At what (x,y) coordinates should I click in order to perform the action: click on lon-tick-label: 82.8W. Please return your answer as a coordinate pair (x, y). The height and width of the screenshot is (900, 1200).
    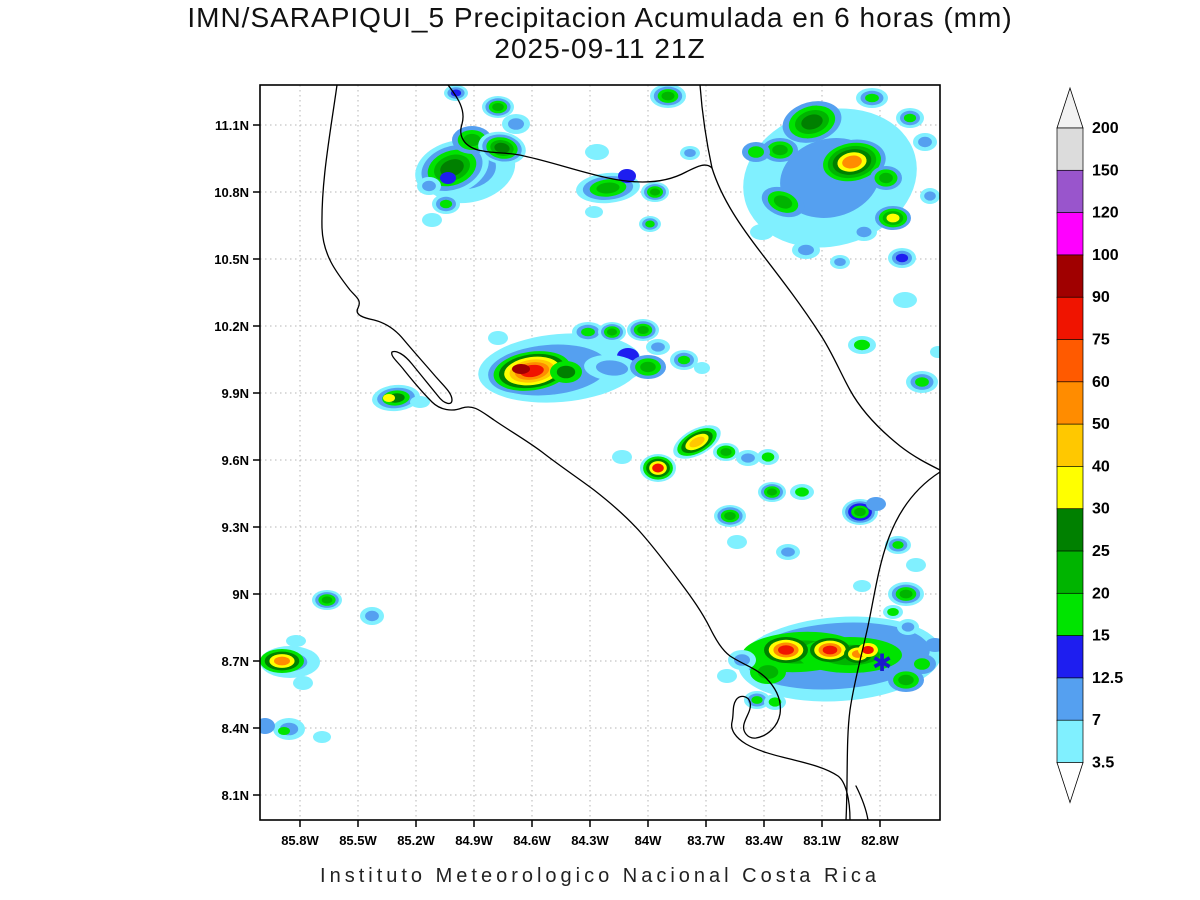
    Looking at the image, I should click on (880, 840).